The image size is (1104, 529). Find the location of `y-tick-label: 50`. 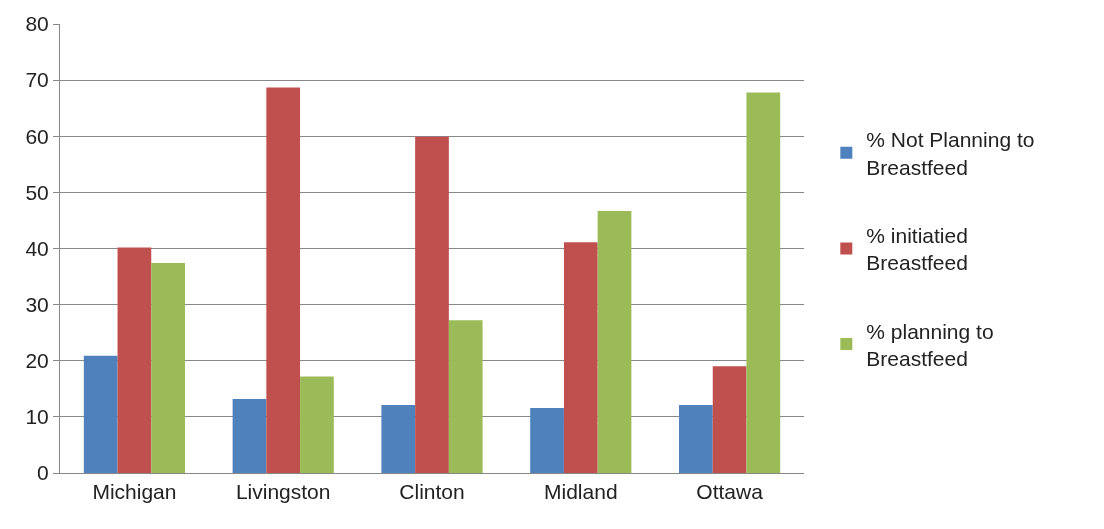

y-tick-label: 50 is located at coordinates (37, 192).